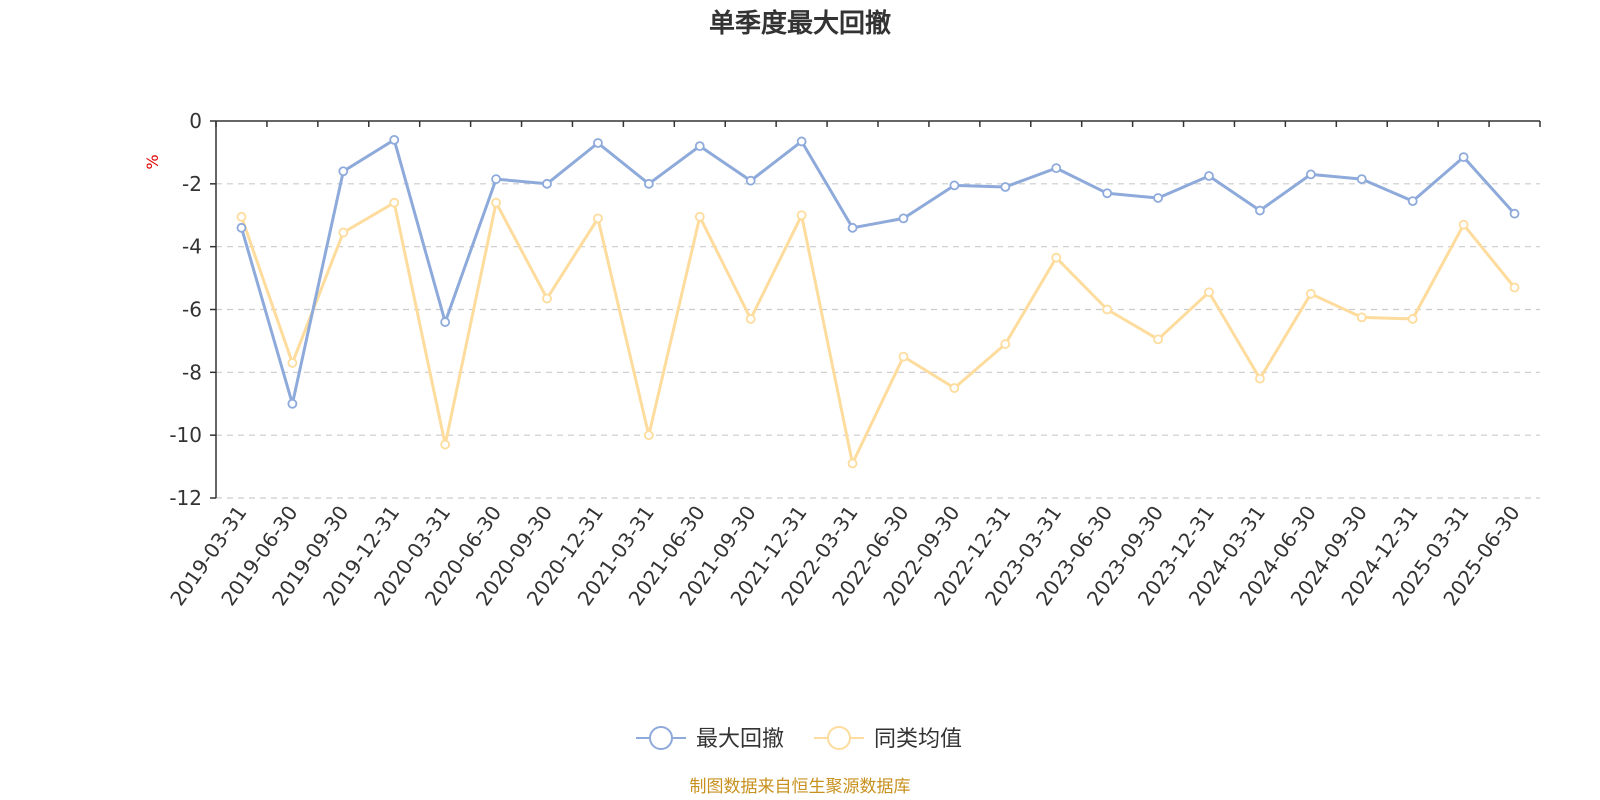  Describe the element at coordinates (800, 23) in the screenshot. I see `chart-title: 单季度最大回撤` at that location.